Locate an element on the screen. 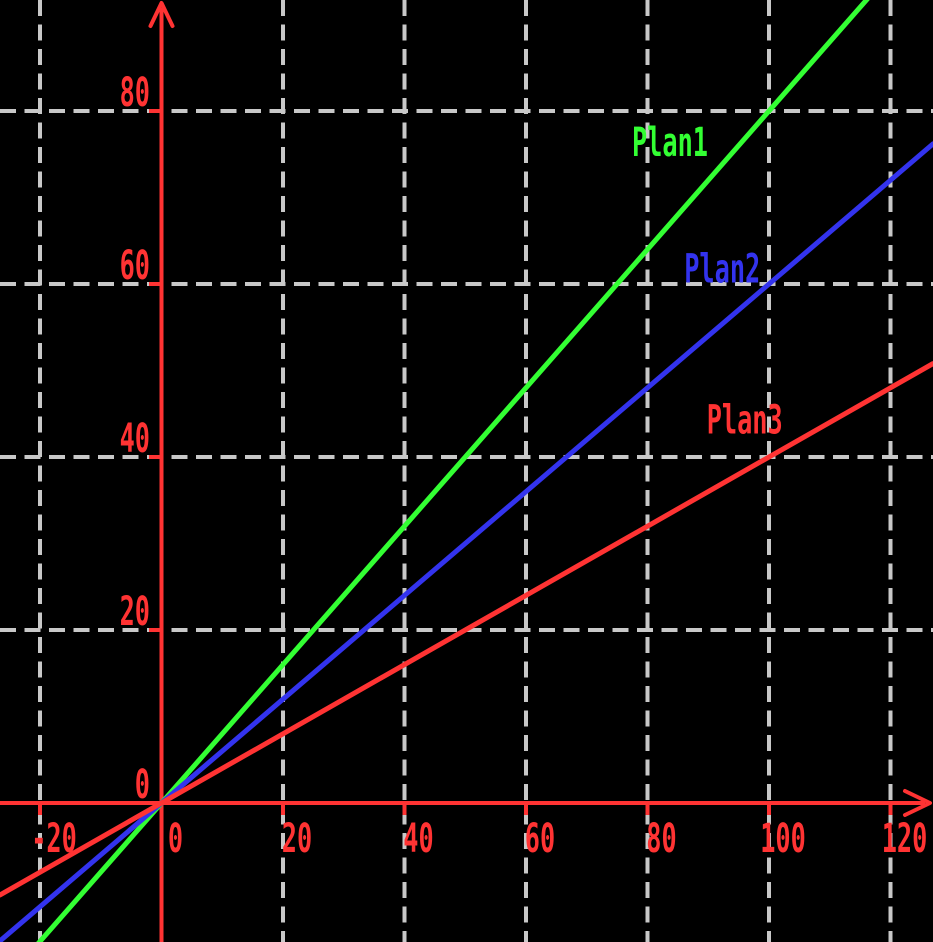 The image size is (933, 942). x-tick-label-80: 80 is located at coordinates (661, 839).